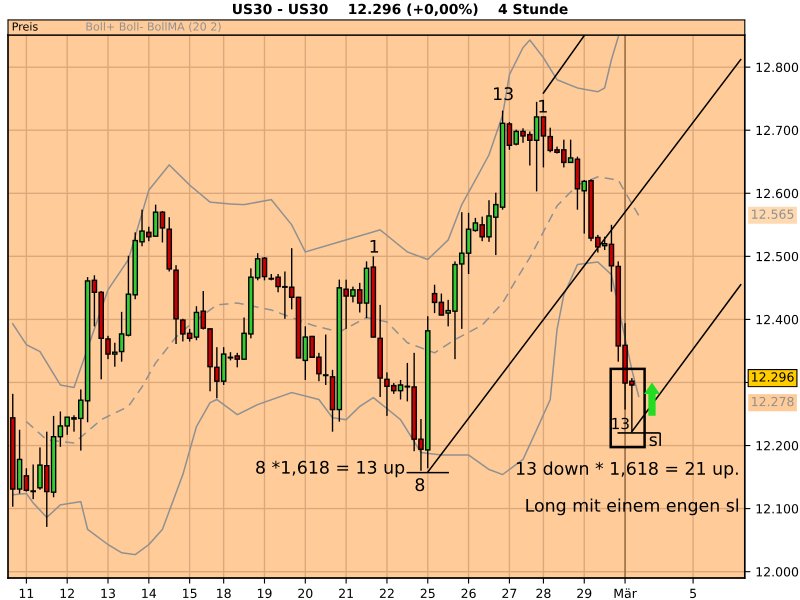 This screenshot has height=600, width=800. I want to click on y-tick-label: 12.200, so click(777, 445).